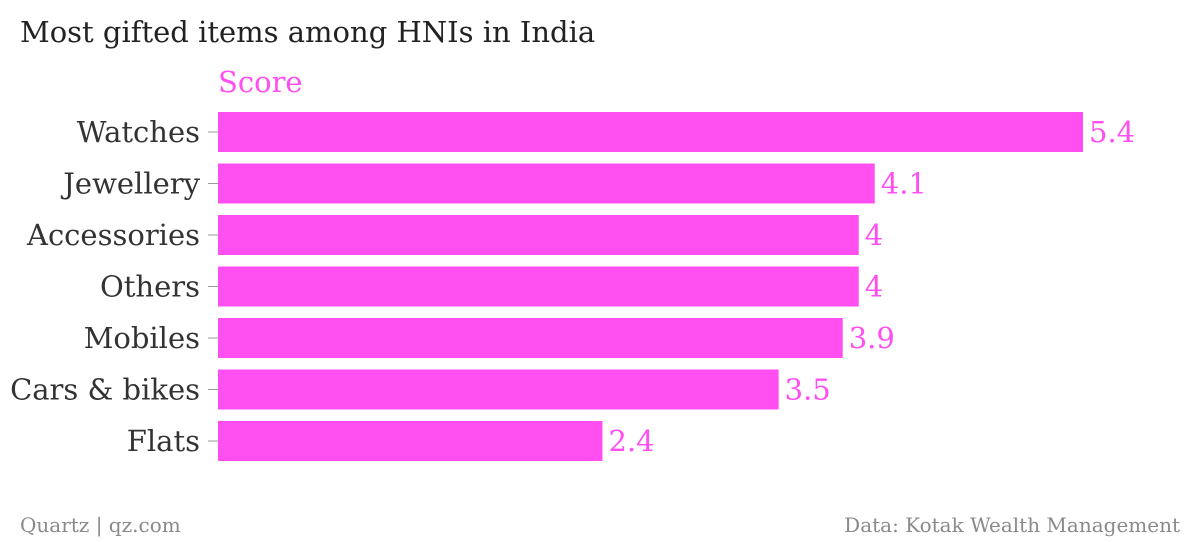  What do you see at coordinates (113, 235) in the screenshot?
I see `category-label: Accessories` at bounding box center [113, 235].